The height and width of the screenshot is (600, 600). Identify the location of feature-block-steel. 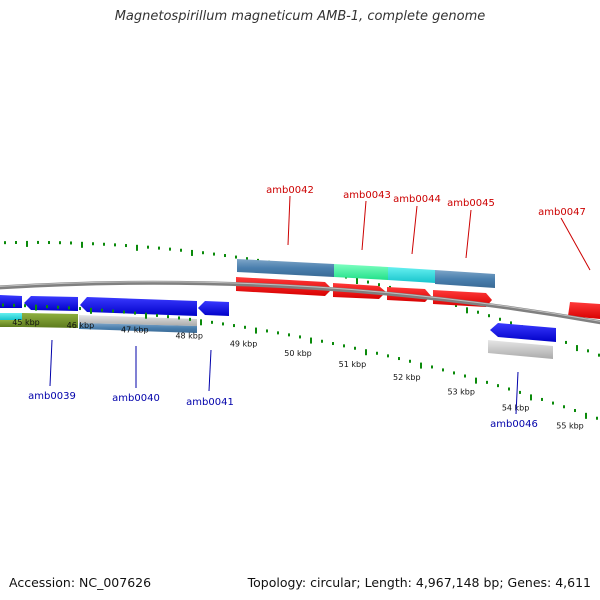
(285, 268).